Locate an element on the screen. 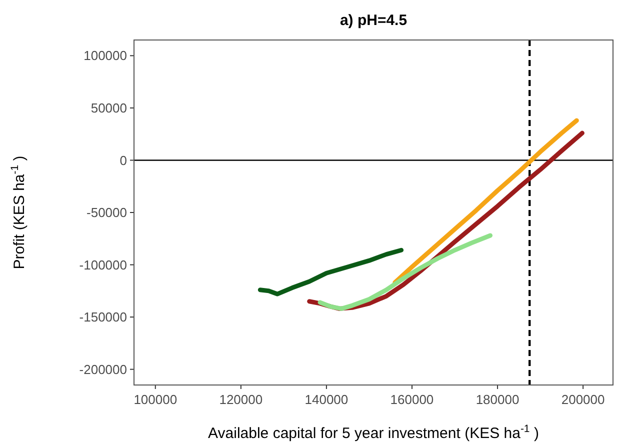  x-tick-label: 200000 is located at coordinates (583, 399).